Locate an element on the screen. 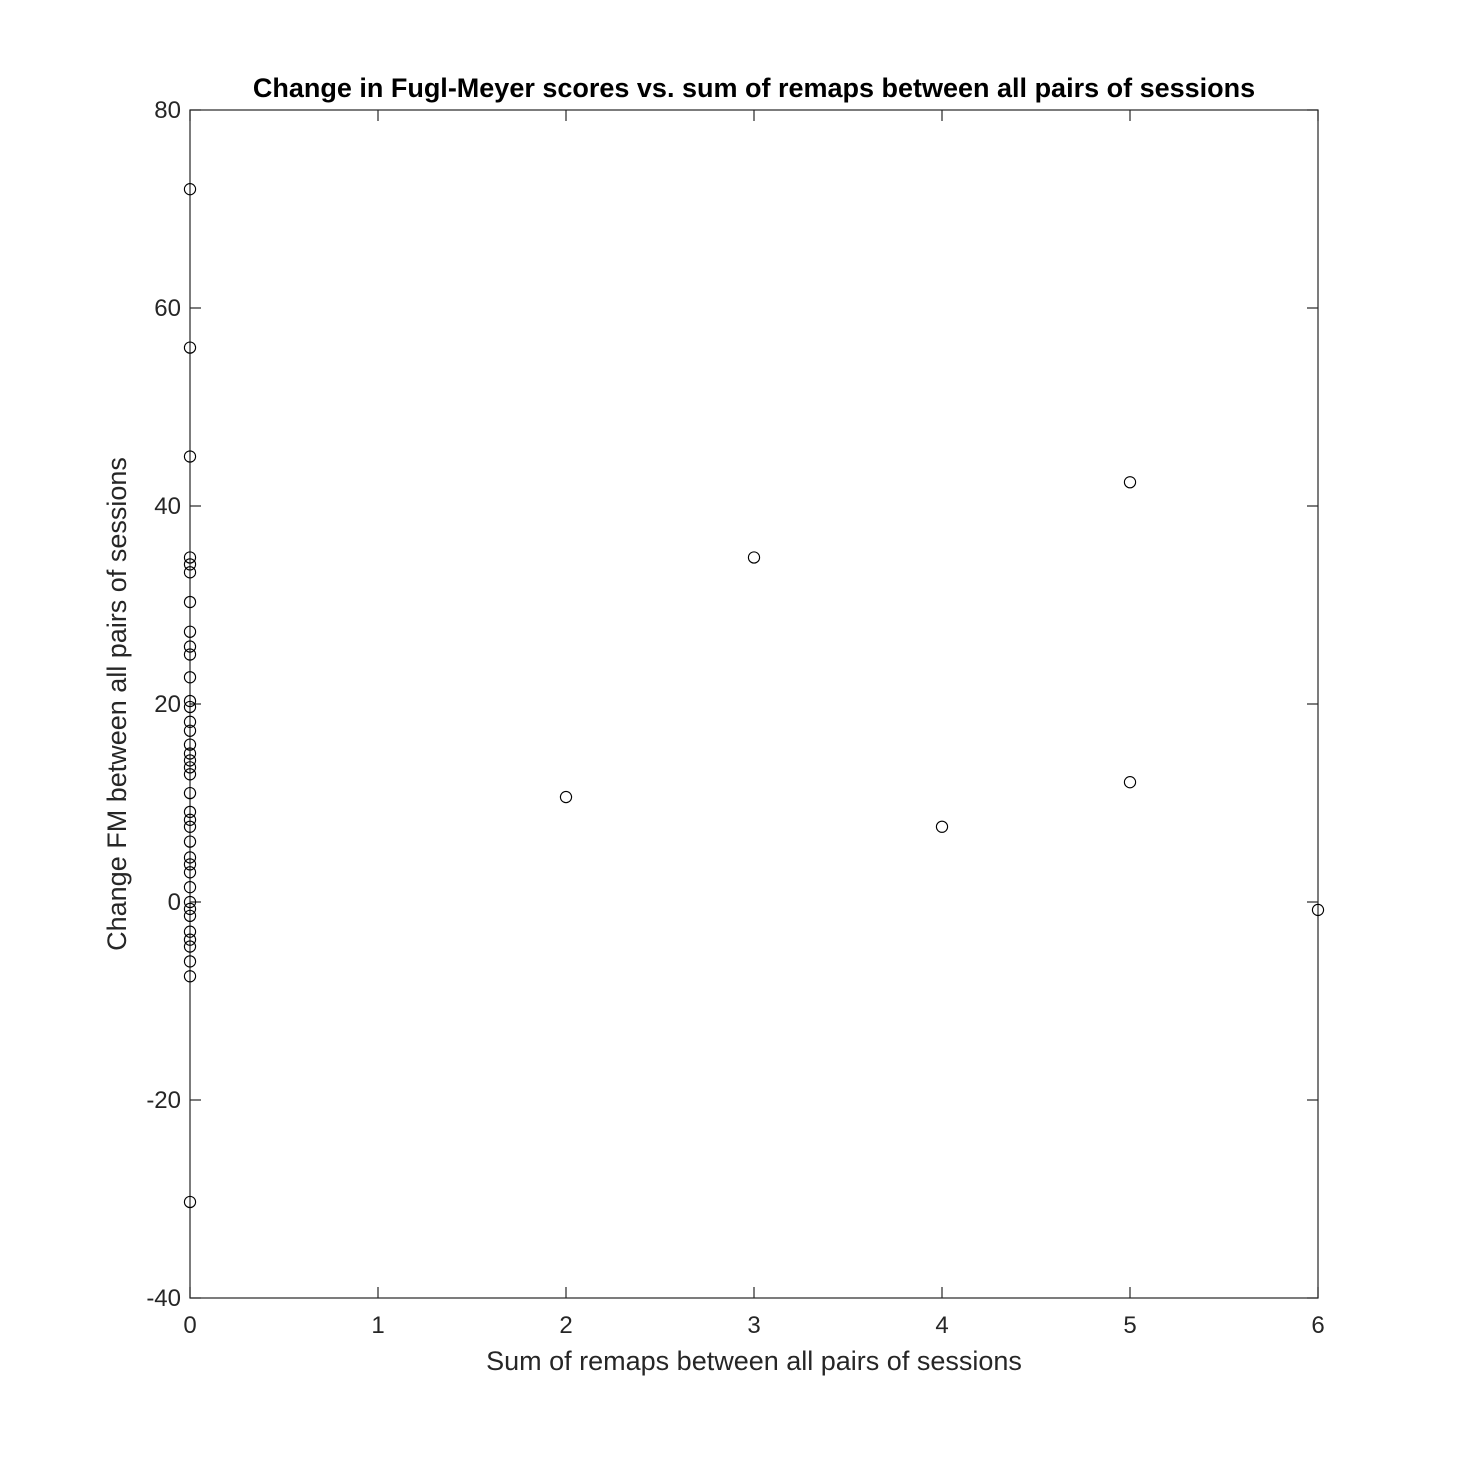 This screenshot has width=1458, height=1458. y-axis-label: Change FM between all pairs of sessions is located at coordinates (117, 704).